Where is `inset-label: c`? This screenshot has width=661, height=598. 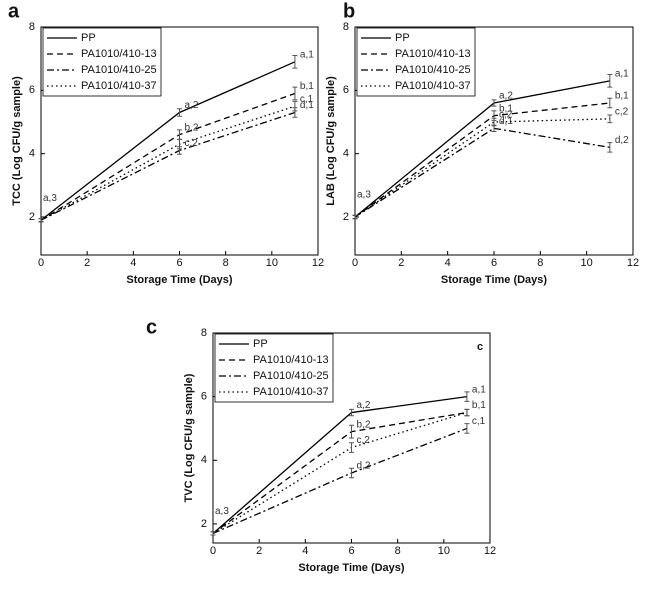
inset-label: c is located at coordinates (480, 347).